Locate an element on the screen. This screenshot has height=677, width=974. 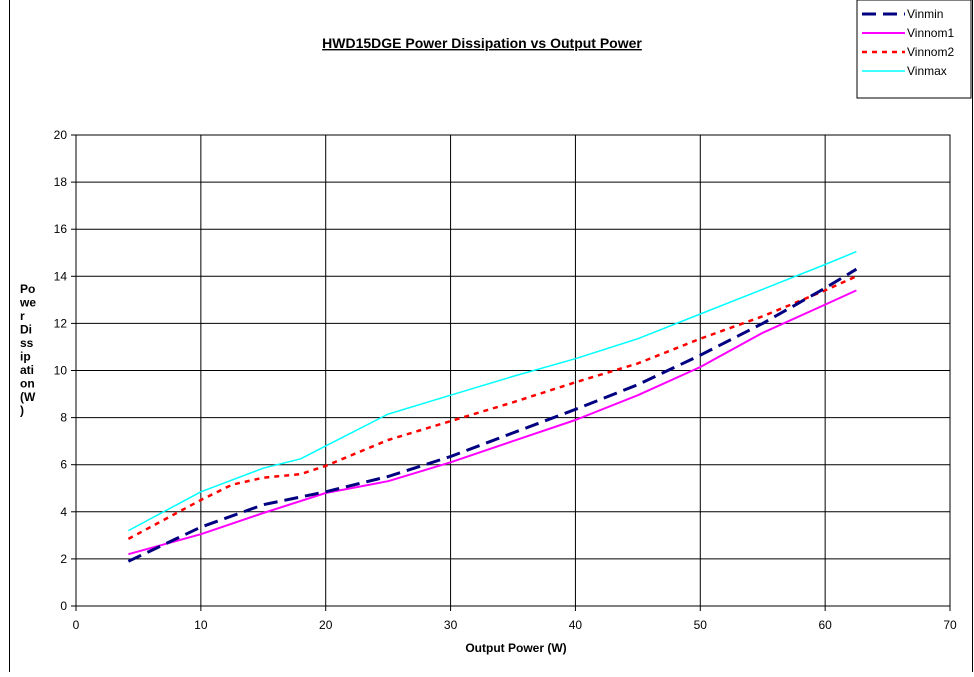
y-tick-label: 20 is located at coordinates (61, 135).